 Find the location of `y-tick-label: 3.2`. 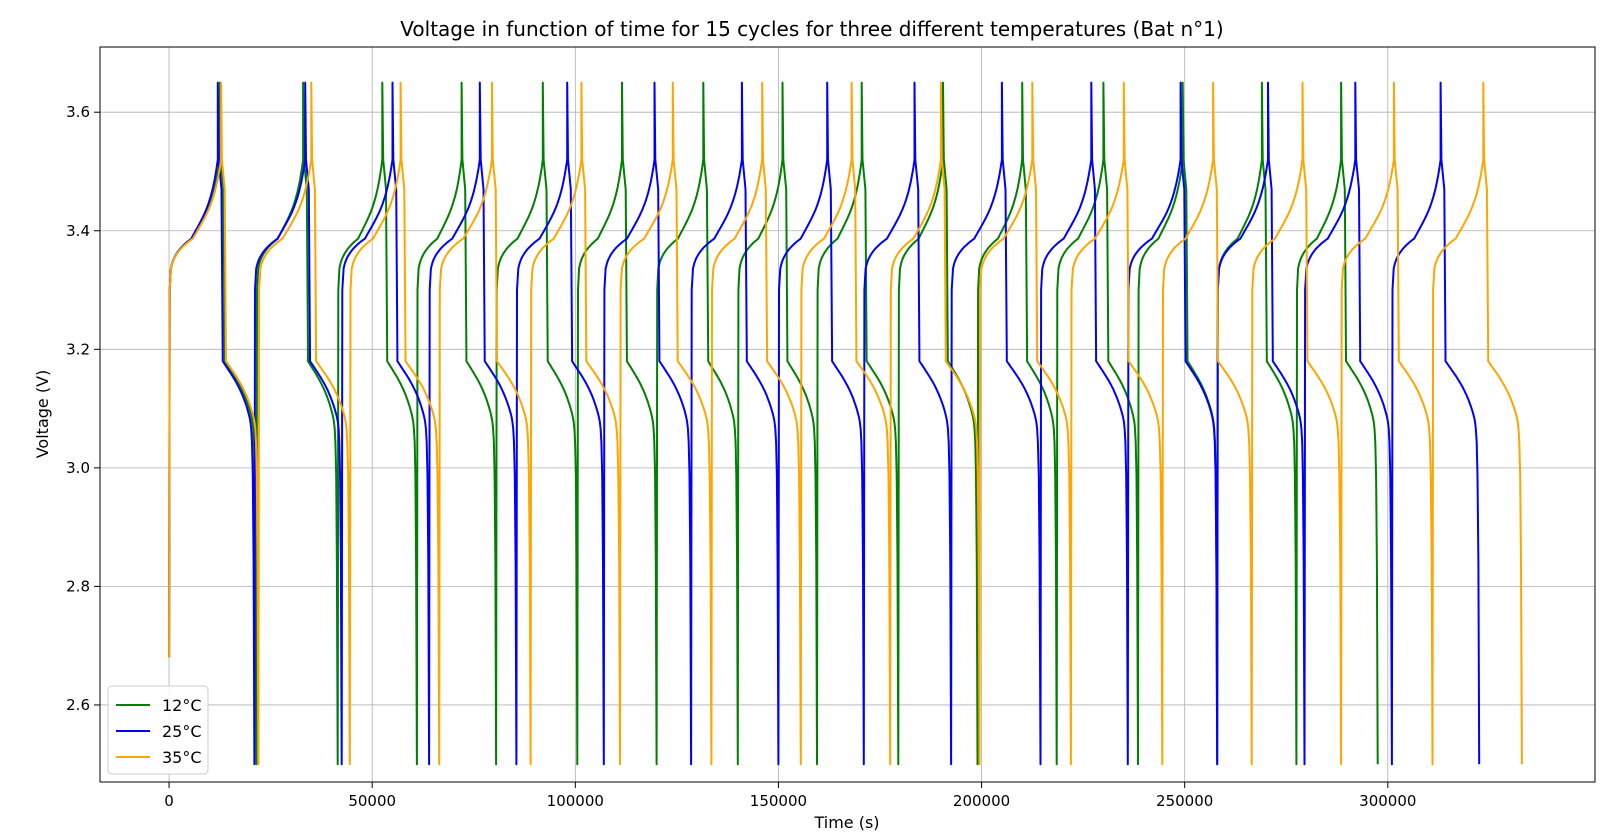

y-tick-label: 3.2 is located at coordinates (78, 349).